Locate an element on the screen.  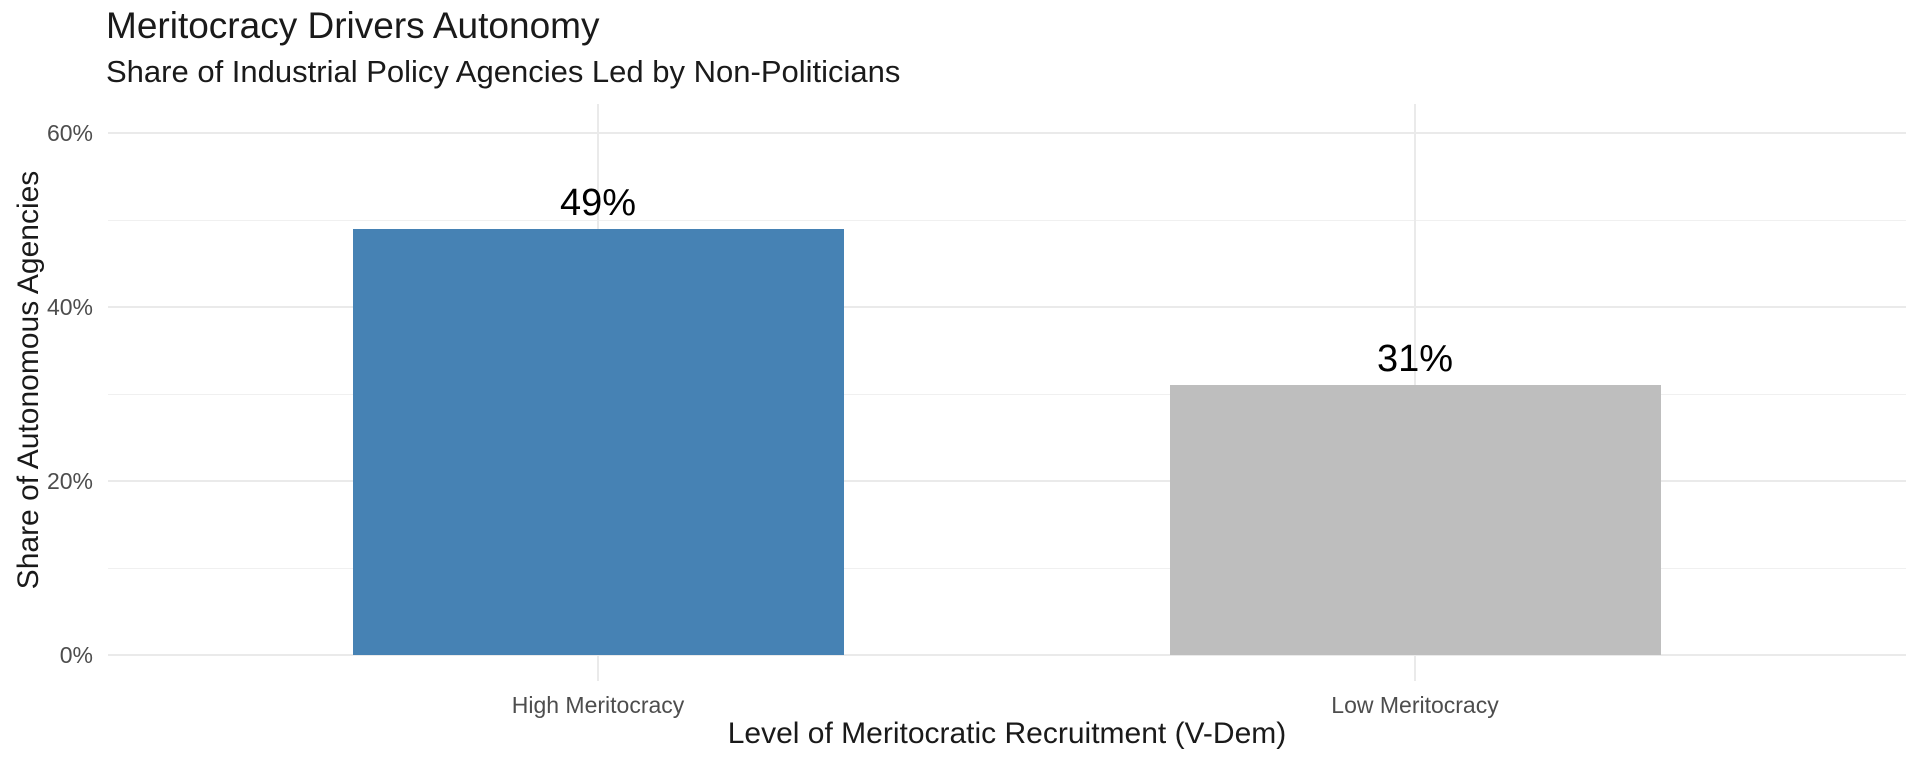
bar-high-meritocracy is located at coordinates (598, 442).